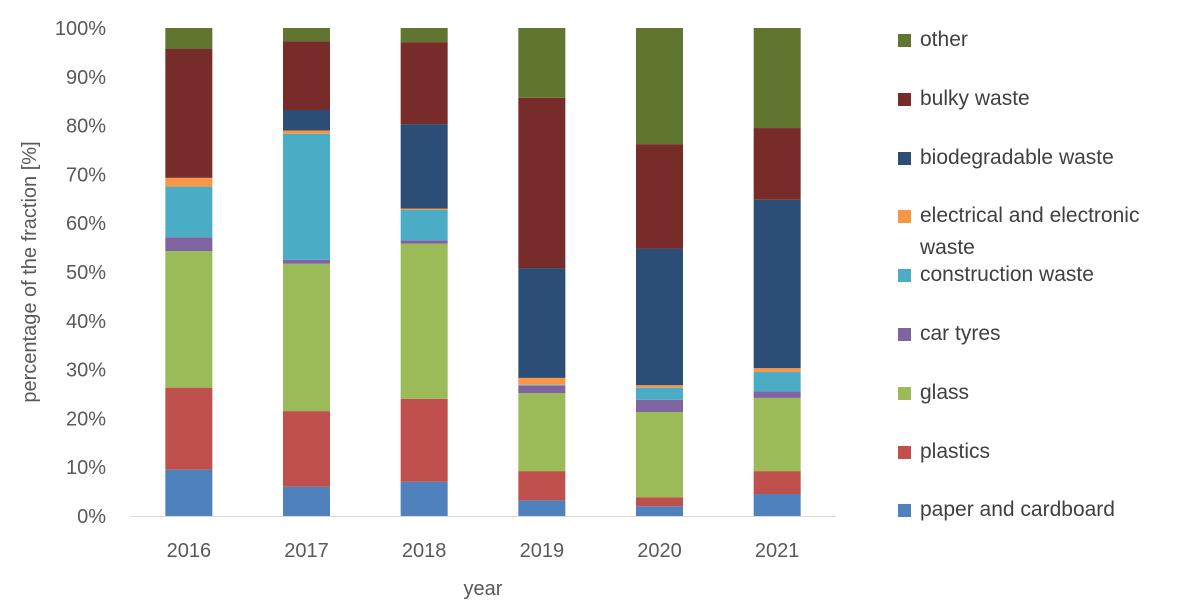  I want to click on x-tick-label: 2016, so click(189, 551).